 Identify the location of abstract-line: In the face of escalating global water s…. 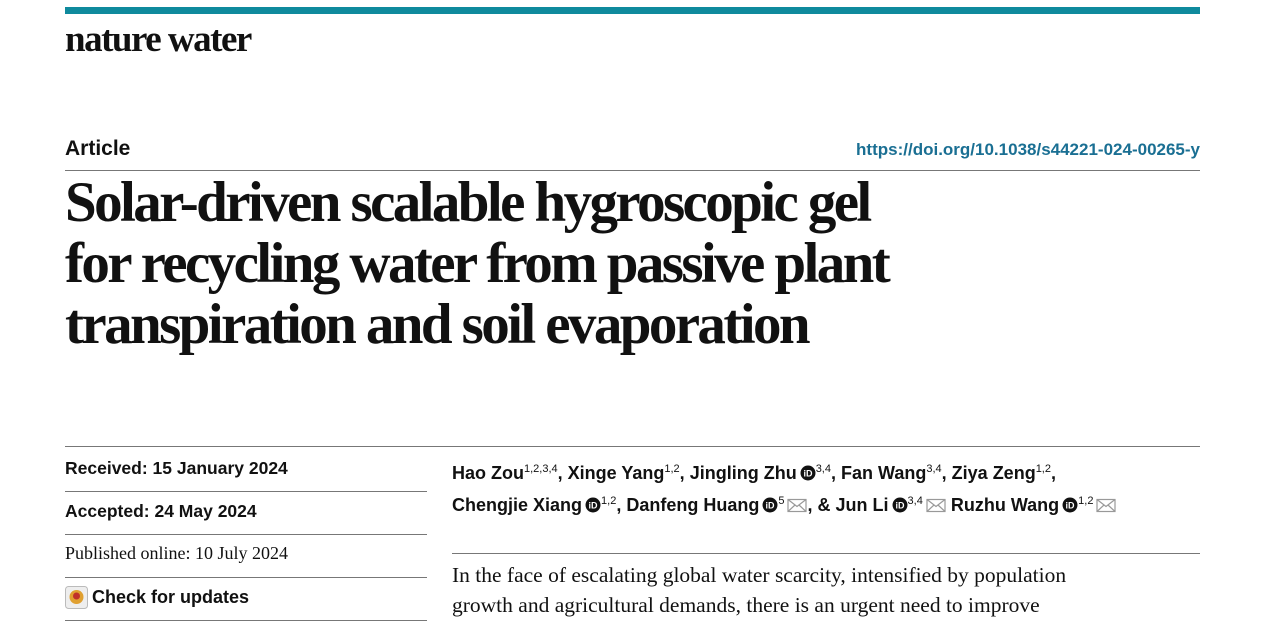
(759, 575).